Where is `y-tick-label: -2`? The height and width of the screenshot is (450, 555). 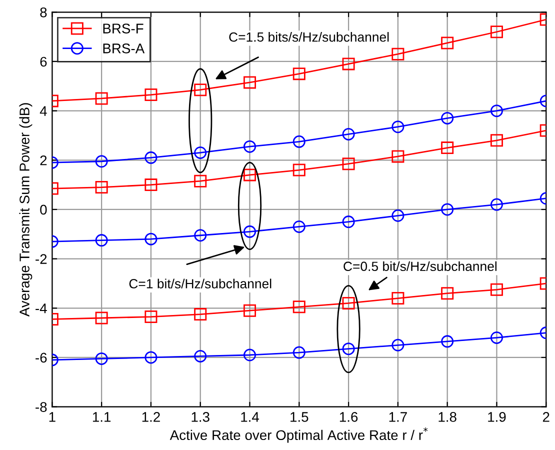 y-tick-label: -2 is located at coordinates (41, 259).